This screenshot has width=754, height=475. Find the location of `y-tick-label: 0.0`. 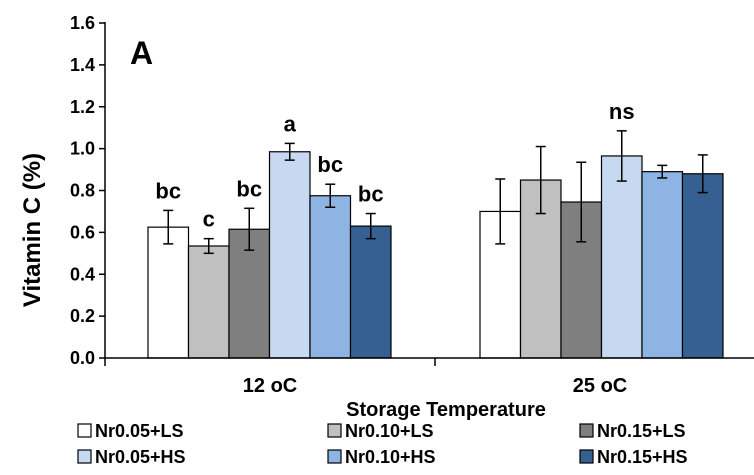

y-tick-label: 0.0 is located at coordinates (82, 358).